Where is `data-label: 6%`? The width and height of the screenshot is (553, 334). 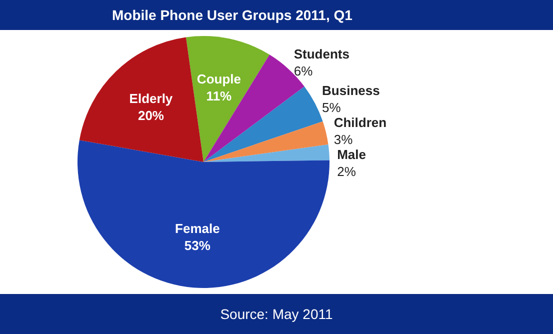
data-label: 6% is located at coordinates (304, 71).